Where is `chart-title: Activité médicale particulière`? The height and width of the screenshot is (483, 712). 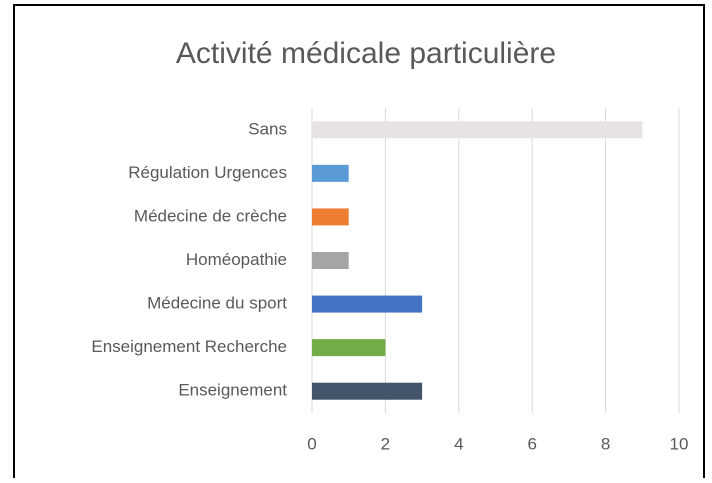 chart-title: Activité médicale particulière is located at coordinates (366, 53).